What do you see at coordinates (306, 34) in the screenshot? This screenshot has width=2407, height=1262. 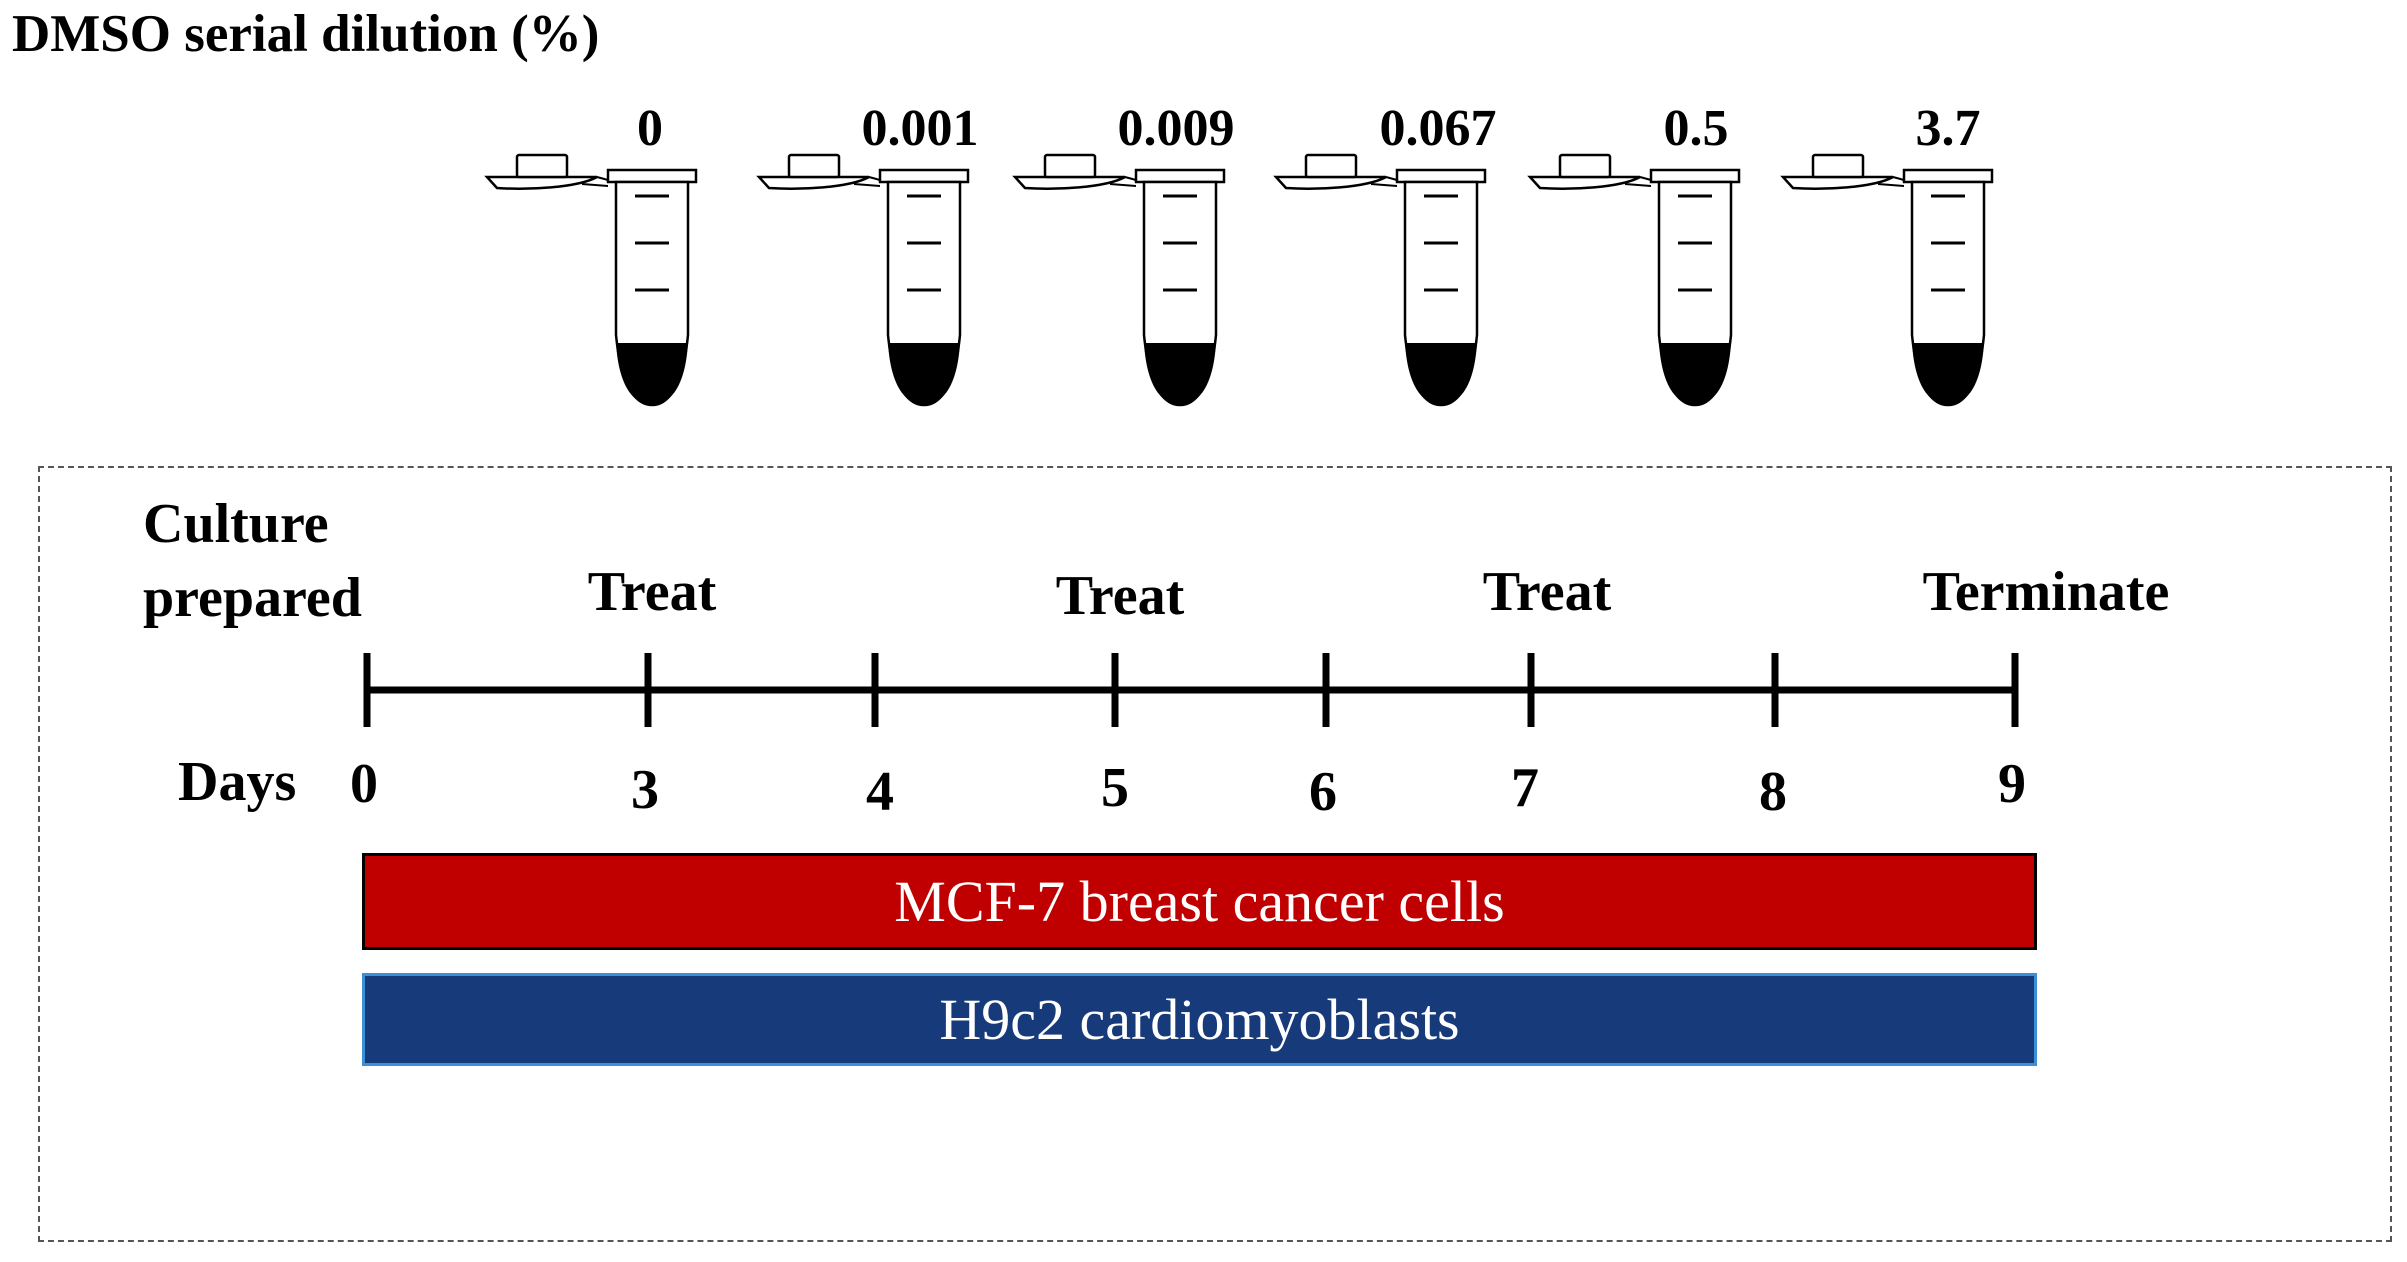 I see `diagram-title: DMSO serial dilution (%)` at bounding box center [306, 34].